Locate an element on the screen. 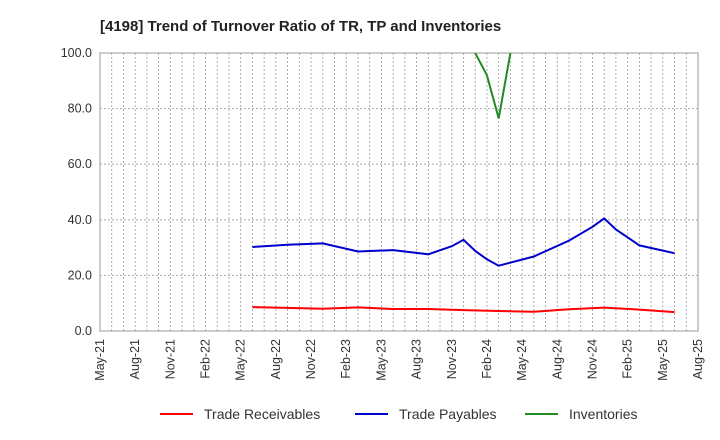 The image size is (720, 440). x-tick-label: May-22 is located at coordinates (241, 360).